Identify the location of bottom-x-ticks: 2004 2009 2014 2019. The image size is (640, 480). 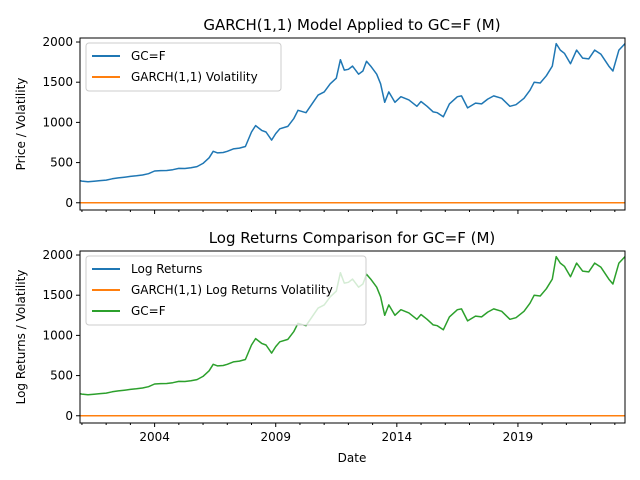
(348, 433).